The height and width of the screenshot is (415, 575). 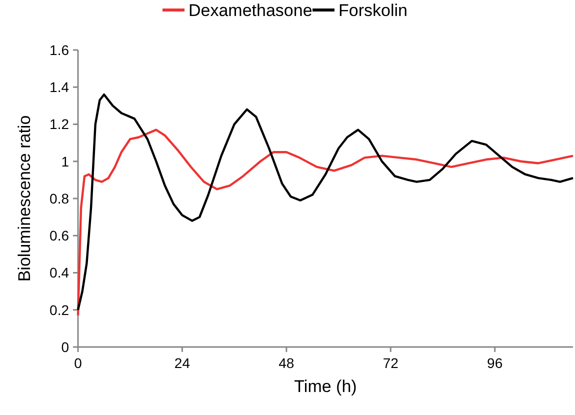 What do you see at coordinates (60, 50) in the screenshot?
I see `y-tick-label: 1.6` at bounding box center [60, 50].